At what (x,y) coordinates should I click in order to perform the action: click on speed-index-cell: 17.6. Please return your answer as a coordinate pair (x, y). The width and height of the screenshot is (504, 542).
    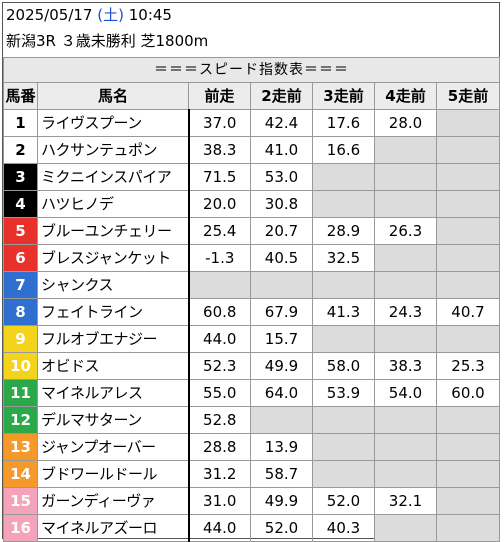
    Looking at the image, I should click on (343, 123).